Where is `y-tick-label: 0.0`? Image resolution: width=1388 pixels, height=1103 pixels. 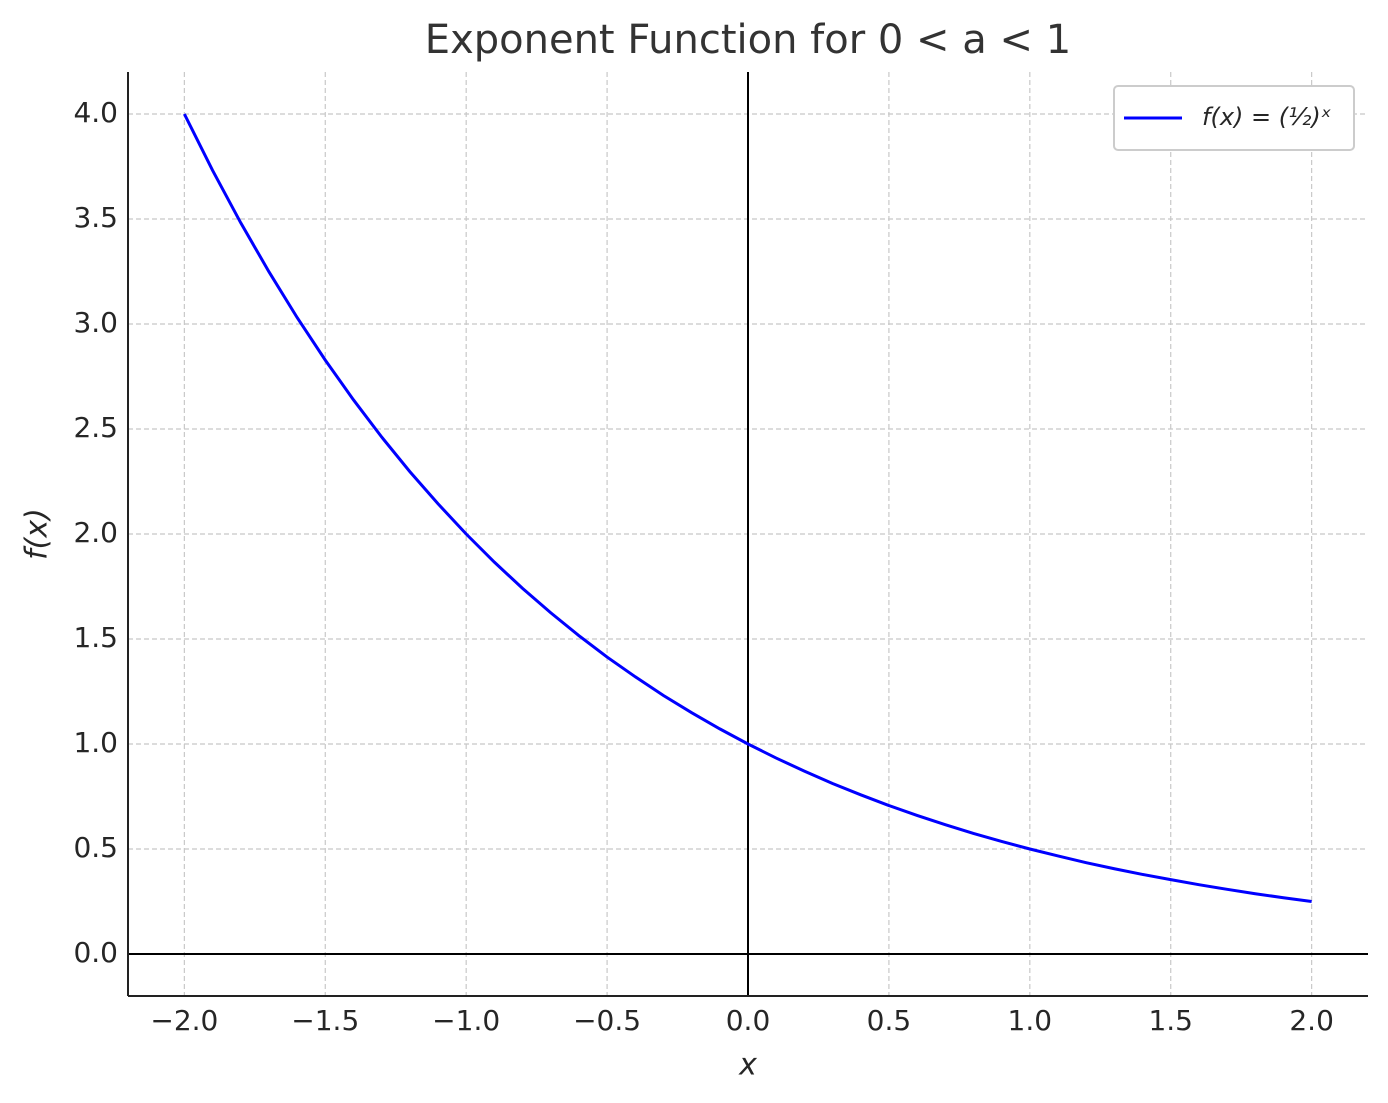
y-tick-label: 0.0 is located at coordinates (95, 952).